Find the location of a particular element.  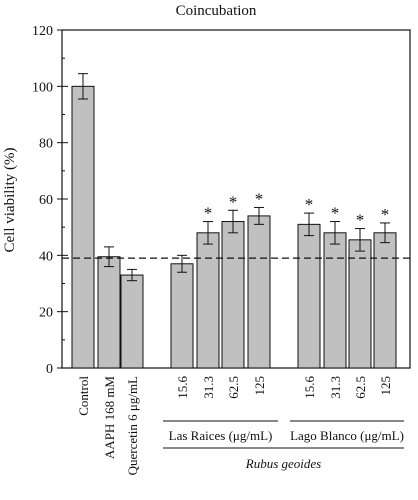

group-label: Las Raices (μg/mL) is located at coordinates (221, 435).